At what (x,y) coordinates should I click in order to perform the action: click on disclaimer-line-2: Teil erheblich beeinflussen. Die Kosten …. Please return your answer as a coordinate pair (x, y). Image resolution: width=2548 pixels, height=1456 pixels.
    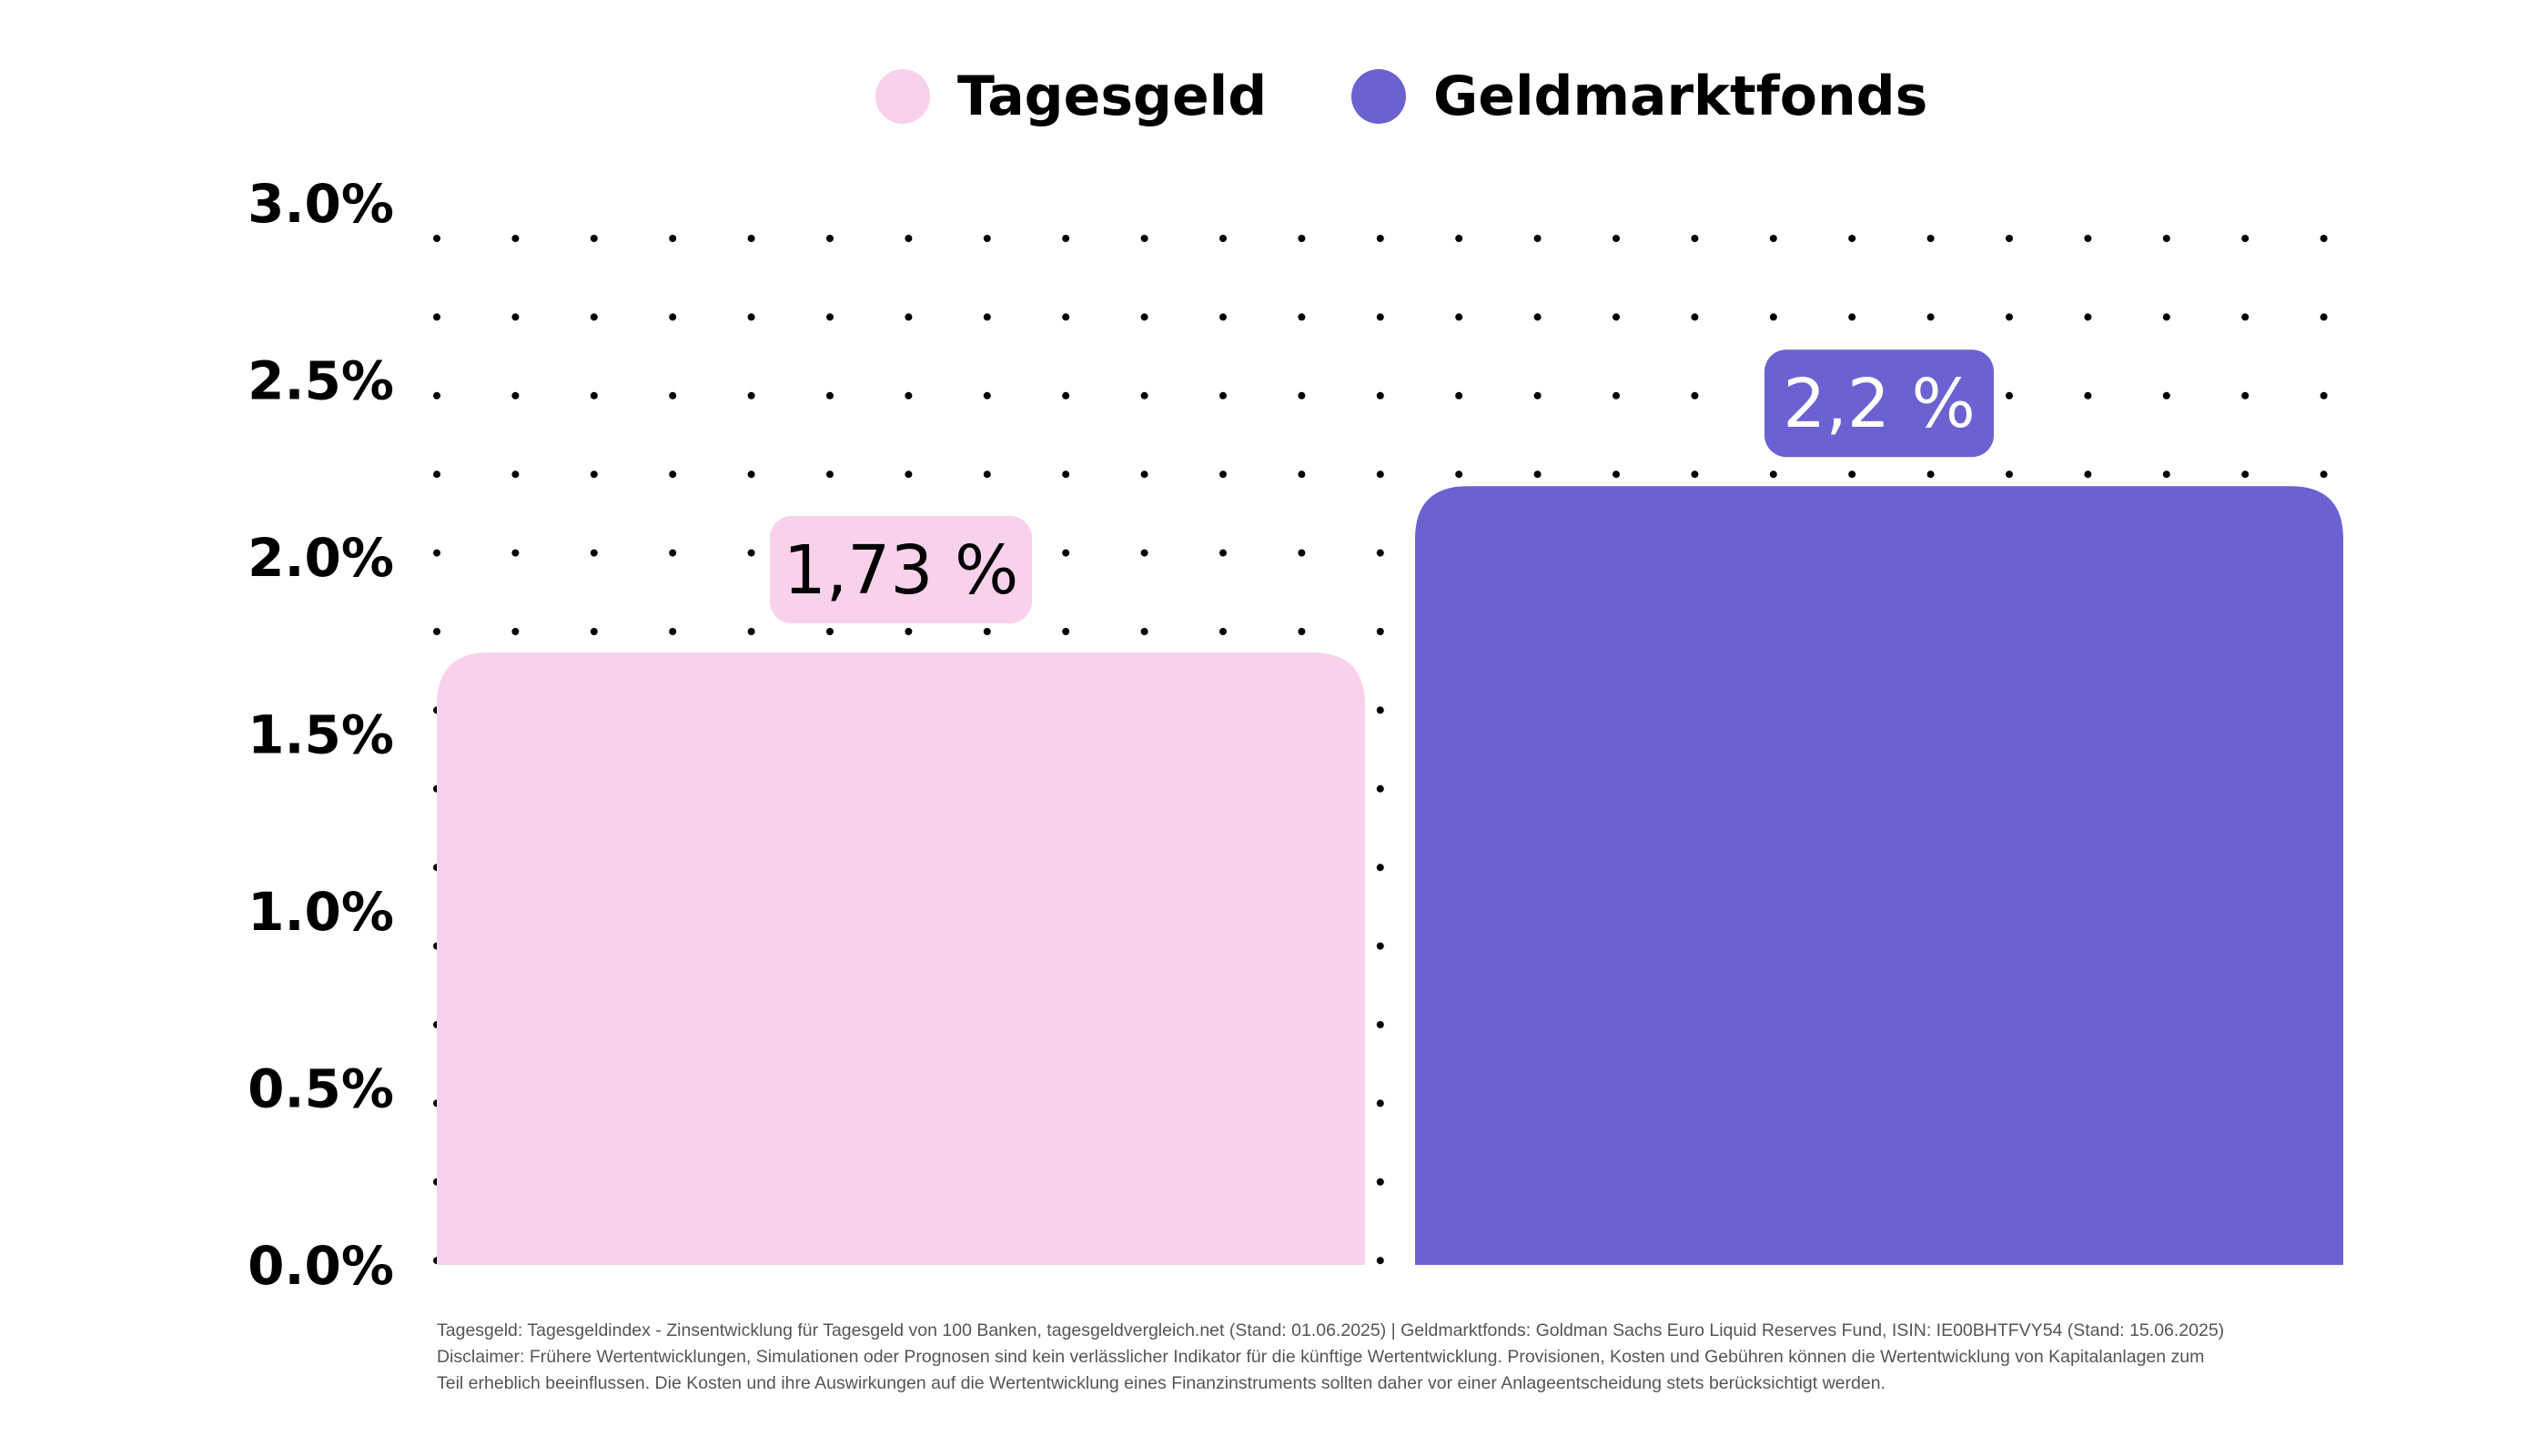
    Looking at the image, I should click on (1161, 1383).